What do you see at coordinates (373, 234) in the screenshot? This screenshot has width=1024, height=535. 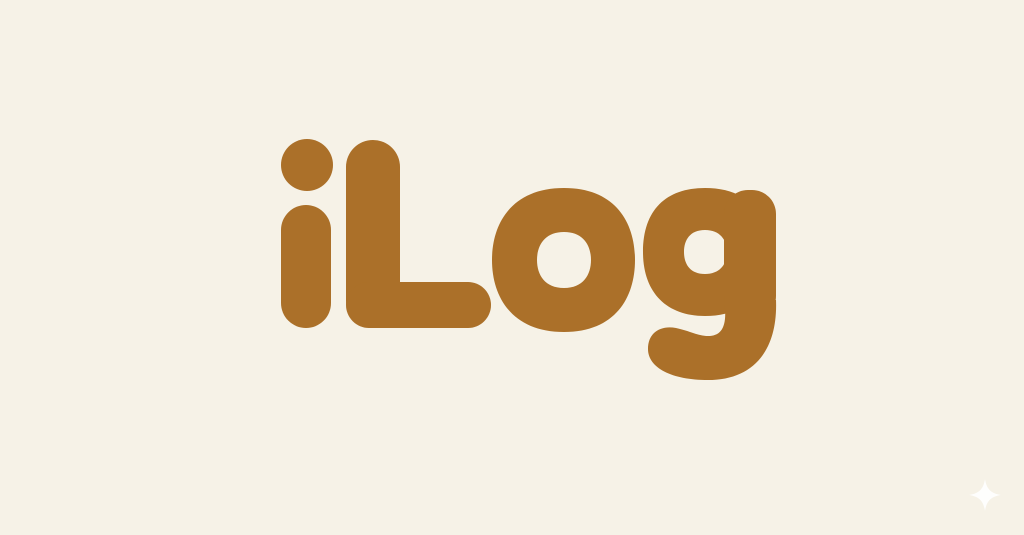 I see `letter-L-stem` at bounding box center [373, 234].